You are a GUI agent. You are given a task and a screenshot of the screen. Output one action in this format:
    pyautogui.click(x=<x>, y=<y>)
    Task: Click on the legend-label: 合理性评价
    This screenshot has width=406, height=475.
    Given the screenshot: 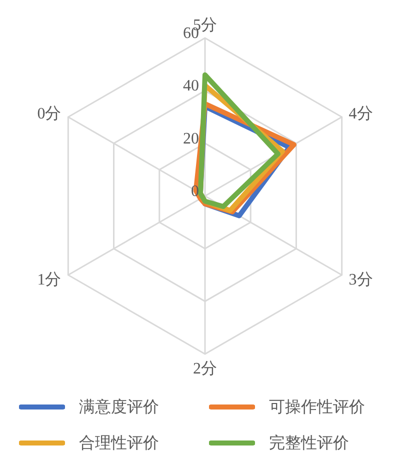 What is the action you would take?
    pyautogui.click(x=119, y=444)
    